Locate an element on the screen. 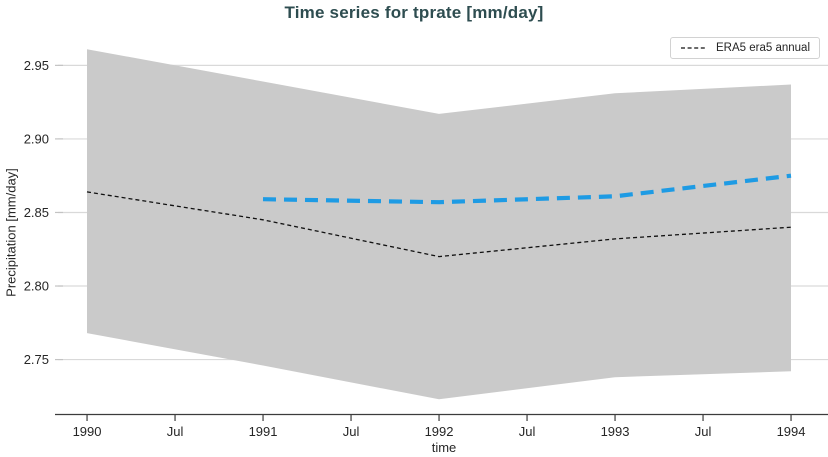  legend: ERA5 era5 annual is located at coordinates (745, 48).